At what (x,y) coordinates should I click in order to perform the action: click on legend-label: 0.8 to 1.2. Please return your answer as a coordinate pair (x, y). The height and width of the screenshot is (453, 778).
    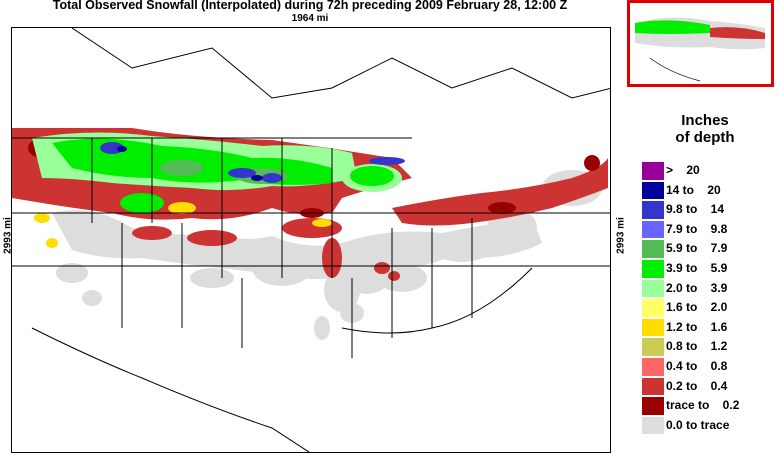
    Looking at the image, I should click on (697, 346).